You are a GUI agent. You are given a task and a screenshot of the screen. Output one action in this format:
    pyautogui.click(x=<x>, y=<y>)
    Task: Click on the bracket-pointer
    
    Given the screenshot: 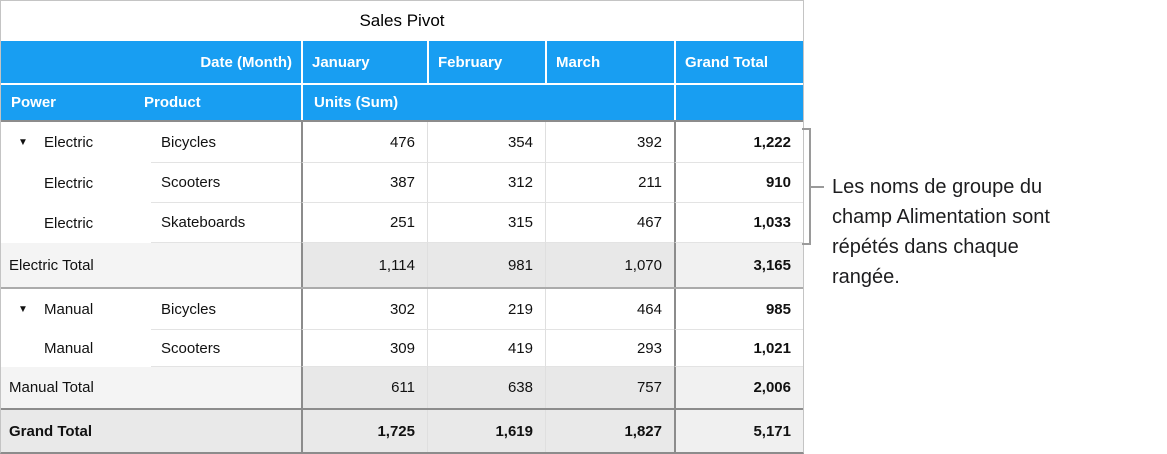 What is the action you would take?
    pyautogui.click(x=817, y=187)
    